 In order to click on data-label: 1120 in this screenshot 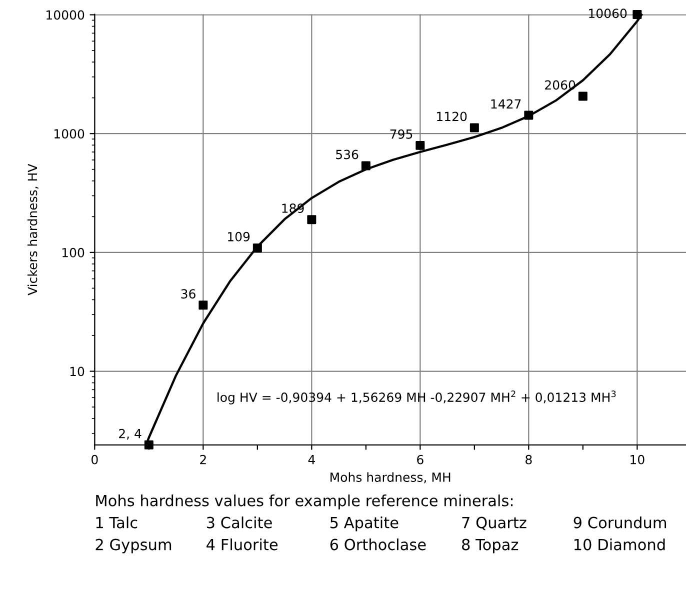, I will do `click(452, 117)`.